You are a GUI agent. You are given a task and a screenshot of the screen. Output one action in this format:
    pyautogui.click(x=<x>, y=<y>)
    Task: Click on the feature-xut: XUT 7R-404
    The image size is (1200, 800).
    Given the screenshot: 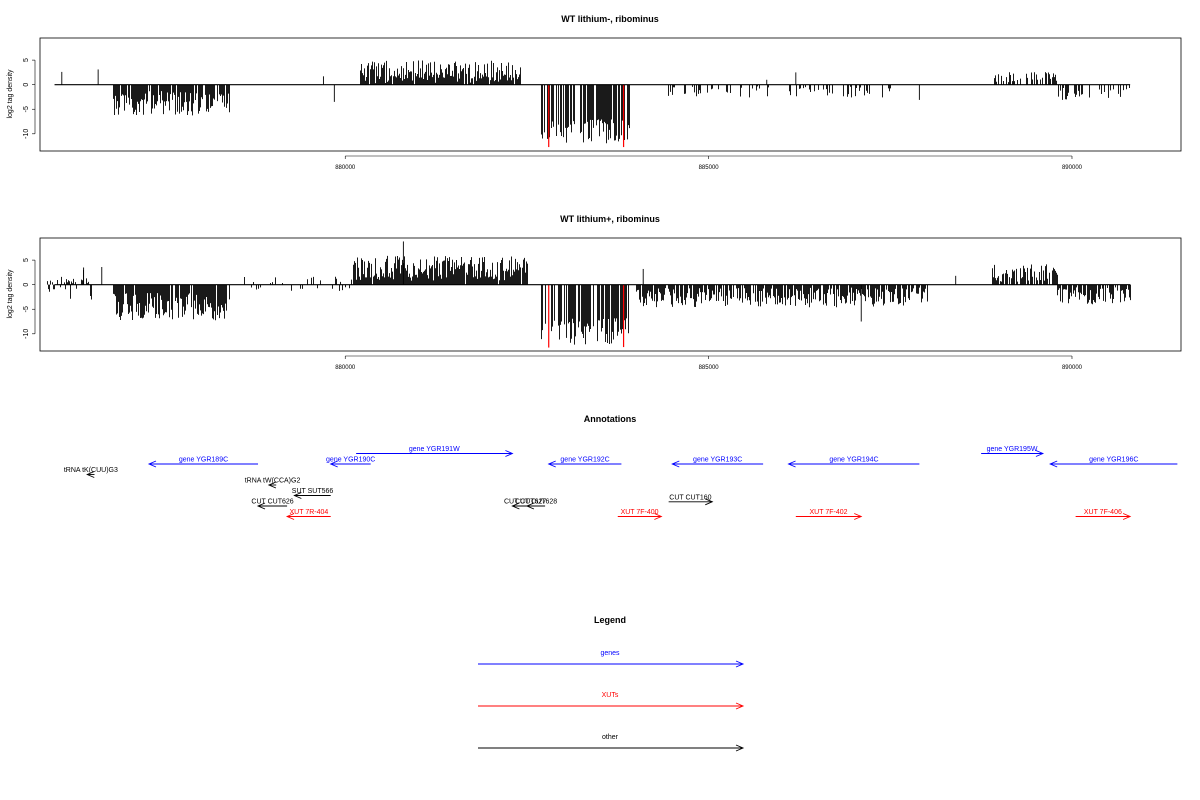 What is the action you would take?
    pyautogui.click(x=308, y=514)
    